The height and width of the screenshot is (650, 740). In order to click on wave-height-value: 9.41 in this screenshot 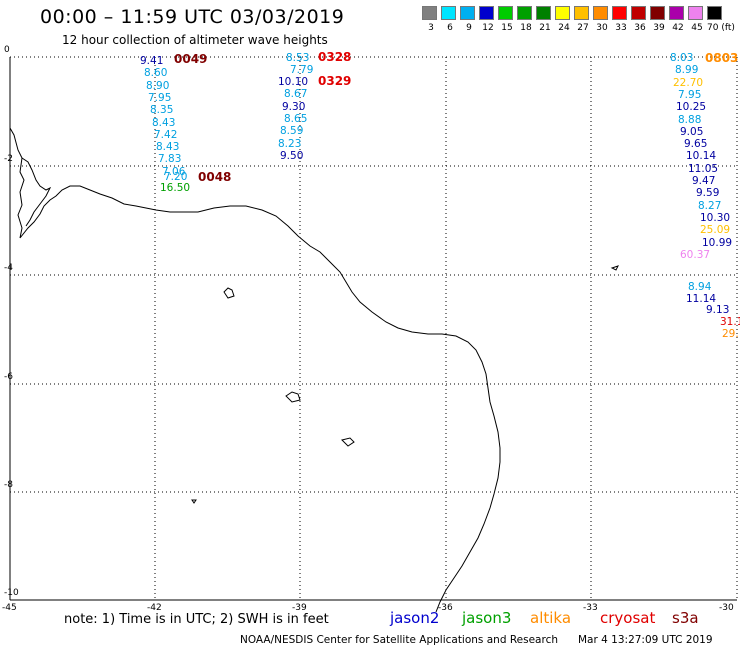, I will do `click(152, 61)`.